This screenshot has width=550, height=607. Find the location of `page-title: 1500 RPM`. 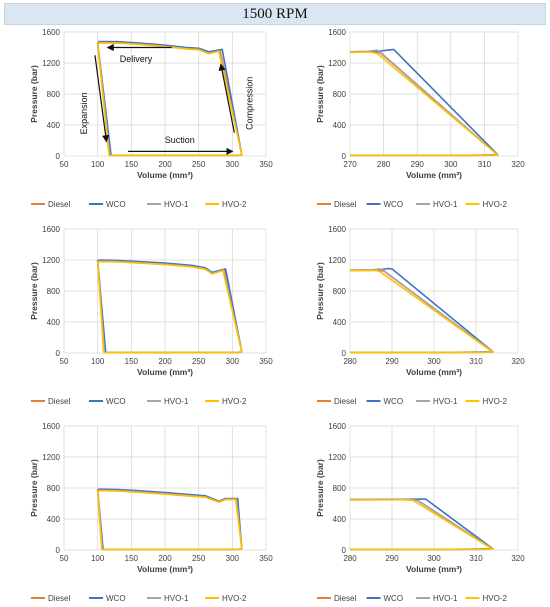

page-title: 1500 RPM is located at coordinates (275, 13).